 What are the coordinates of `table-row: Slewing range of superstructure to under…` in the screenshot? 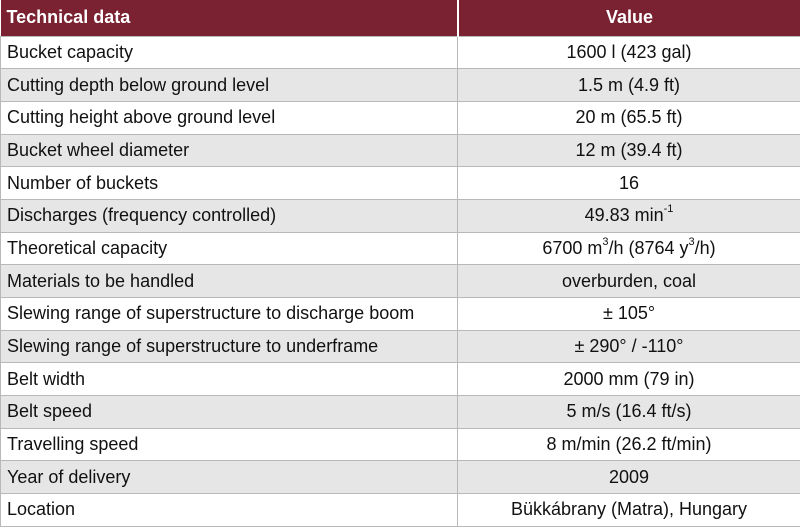 It's located at (400, 346).